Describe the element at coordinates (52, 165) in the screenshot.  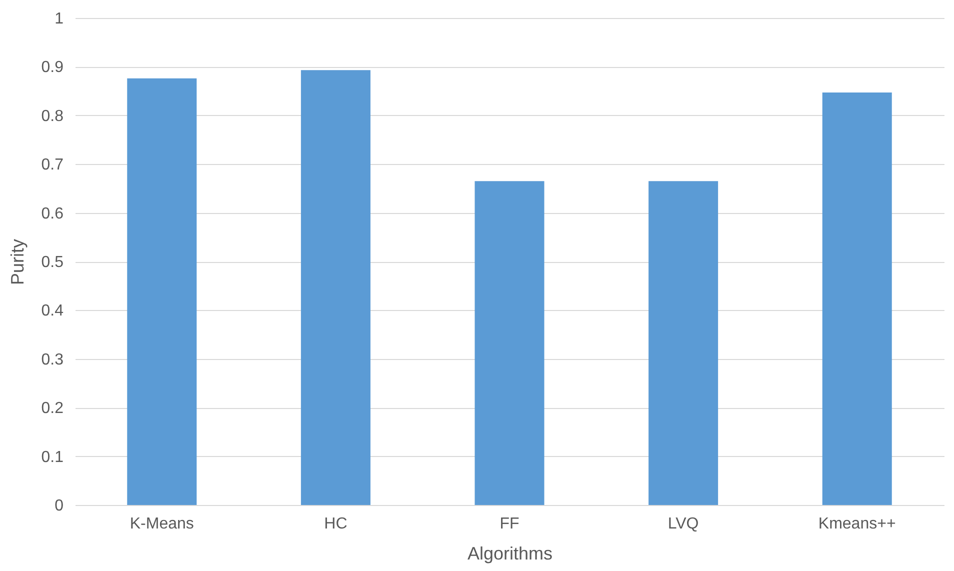
I see `y-tick-label: 0.7` at that location.